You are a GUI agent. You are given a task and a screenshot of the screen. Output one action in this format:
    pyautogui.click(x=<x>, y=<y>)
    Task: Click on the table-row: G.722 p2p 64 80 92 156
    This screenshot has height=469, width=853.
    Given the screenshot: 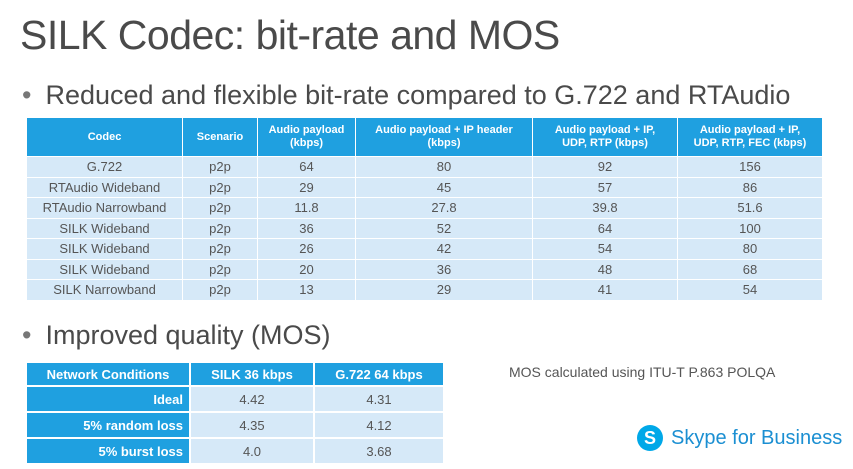 What is the action you would take?
    pyautogui.click(x=424, y=166)
    